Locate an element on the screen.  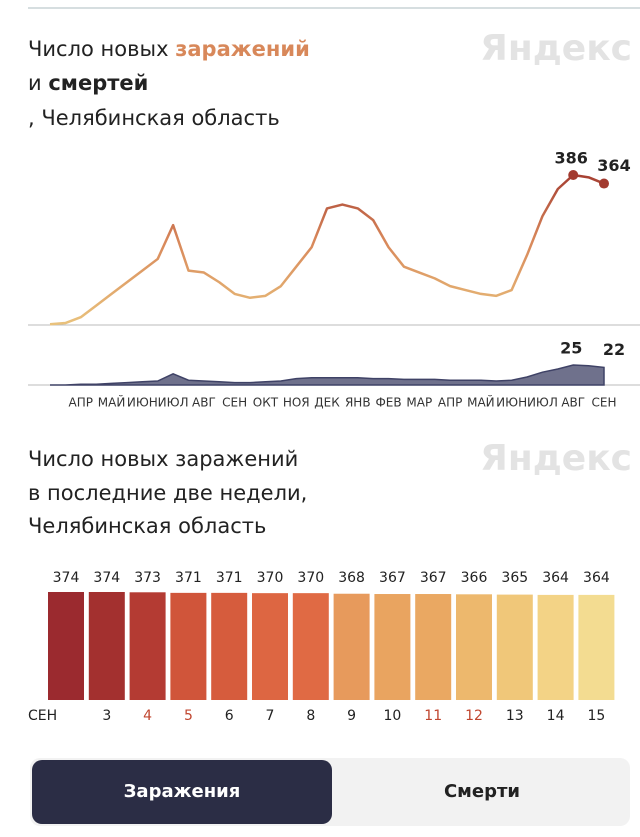
title-part: Число новых is located at coordinates (98, 49).